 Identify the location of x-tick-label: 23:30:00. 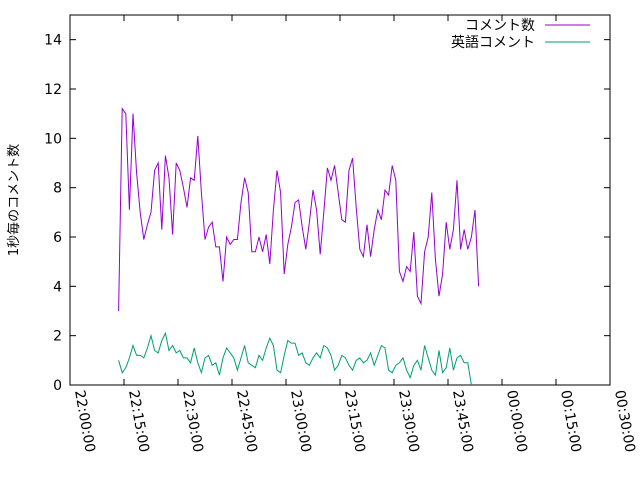
(408, 421).